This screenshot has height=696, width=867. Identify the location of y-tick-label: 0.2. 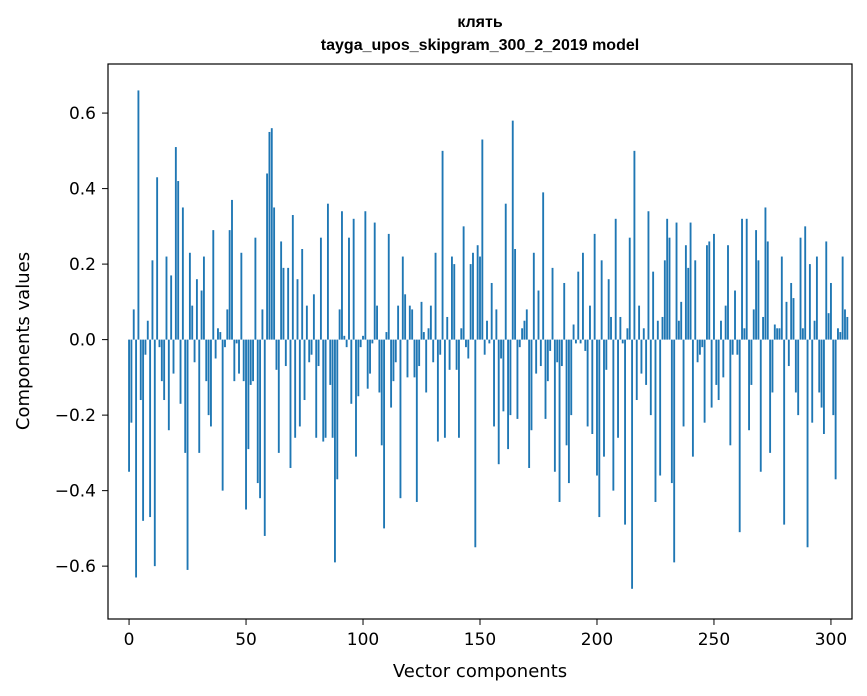
(82, 265).